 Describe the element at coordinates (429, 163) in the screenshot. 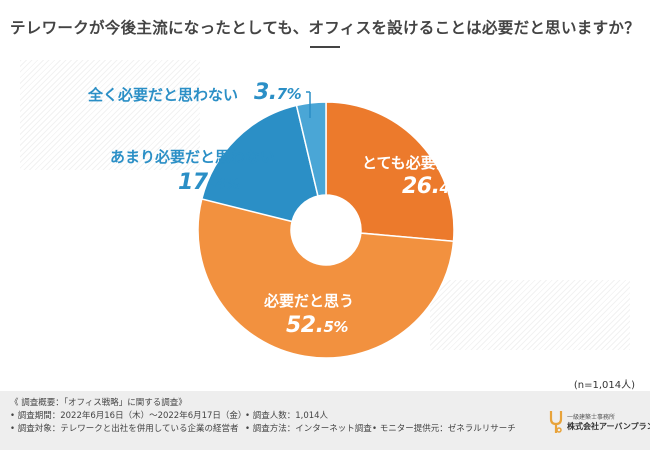

I see `label-very-necessary: とても必要だと思う` at that location.